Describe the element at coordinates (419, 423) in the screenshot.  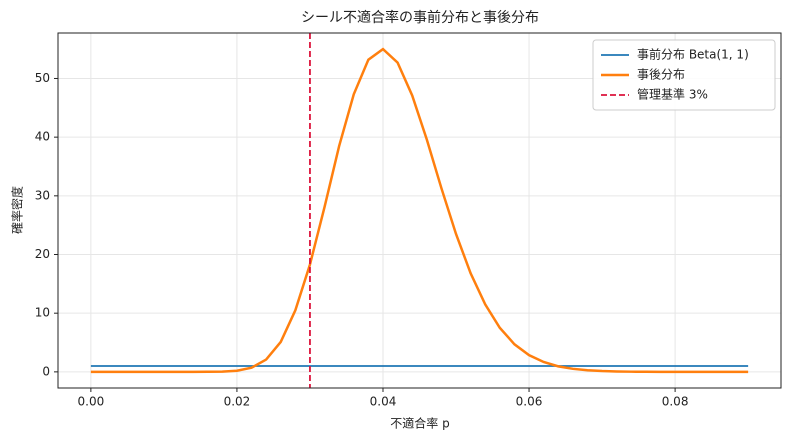
I see `x-axis-label: 不適合率 p` at that location.